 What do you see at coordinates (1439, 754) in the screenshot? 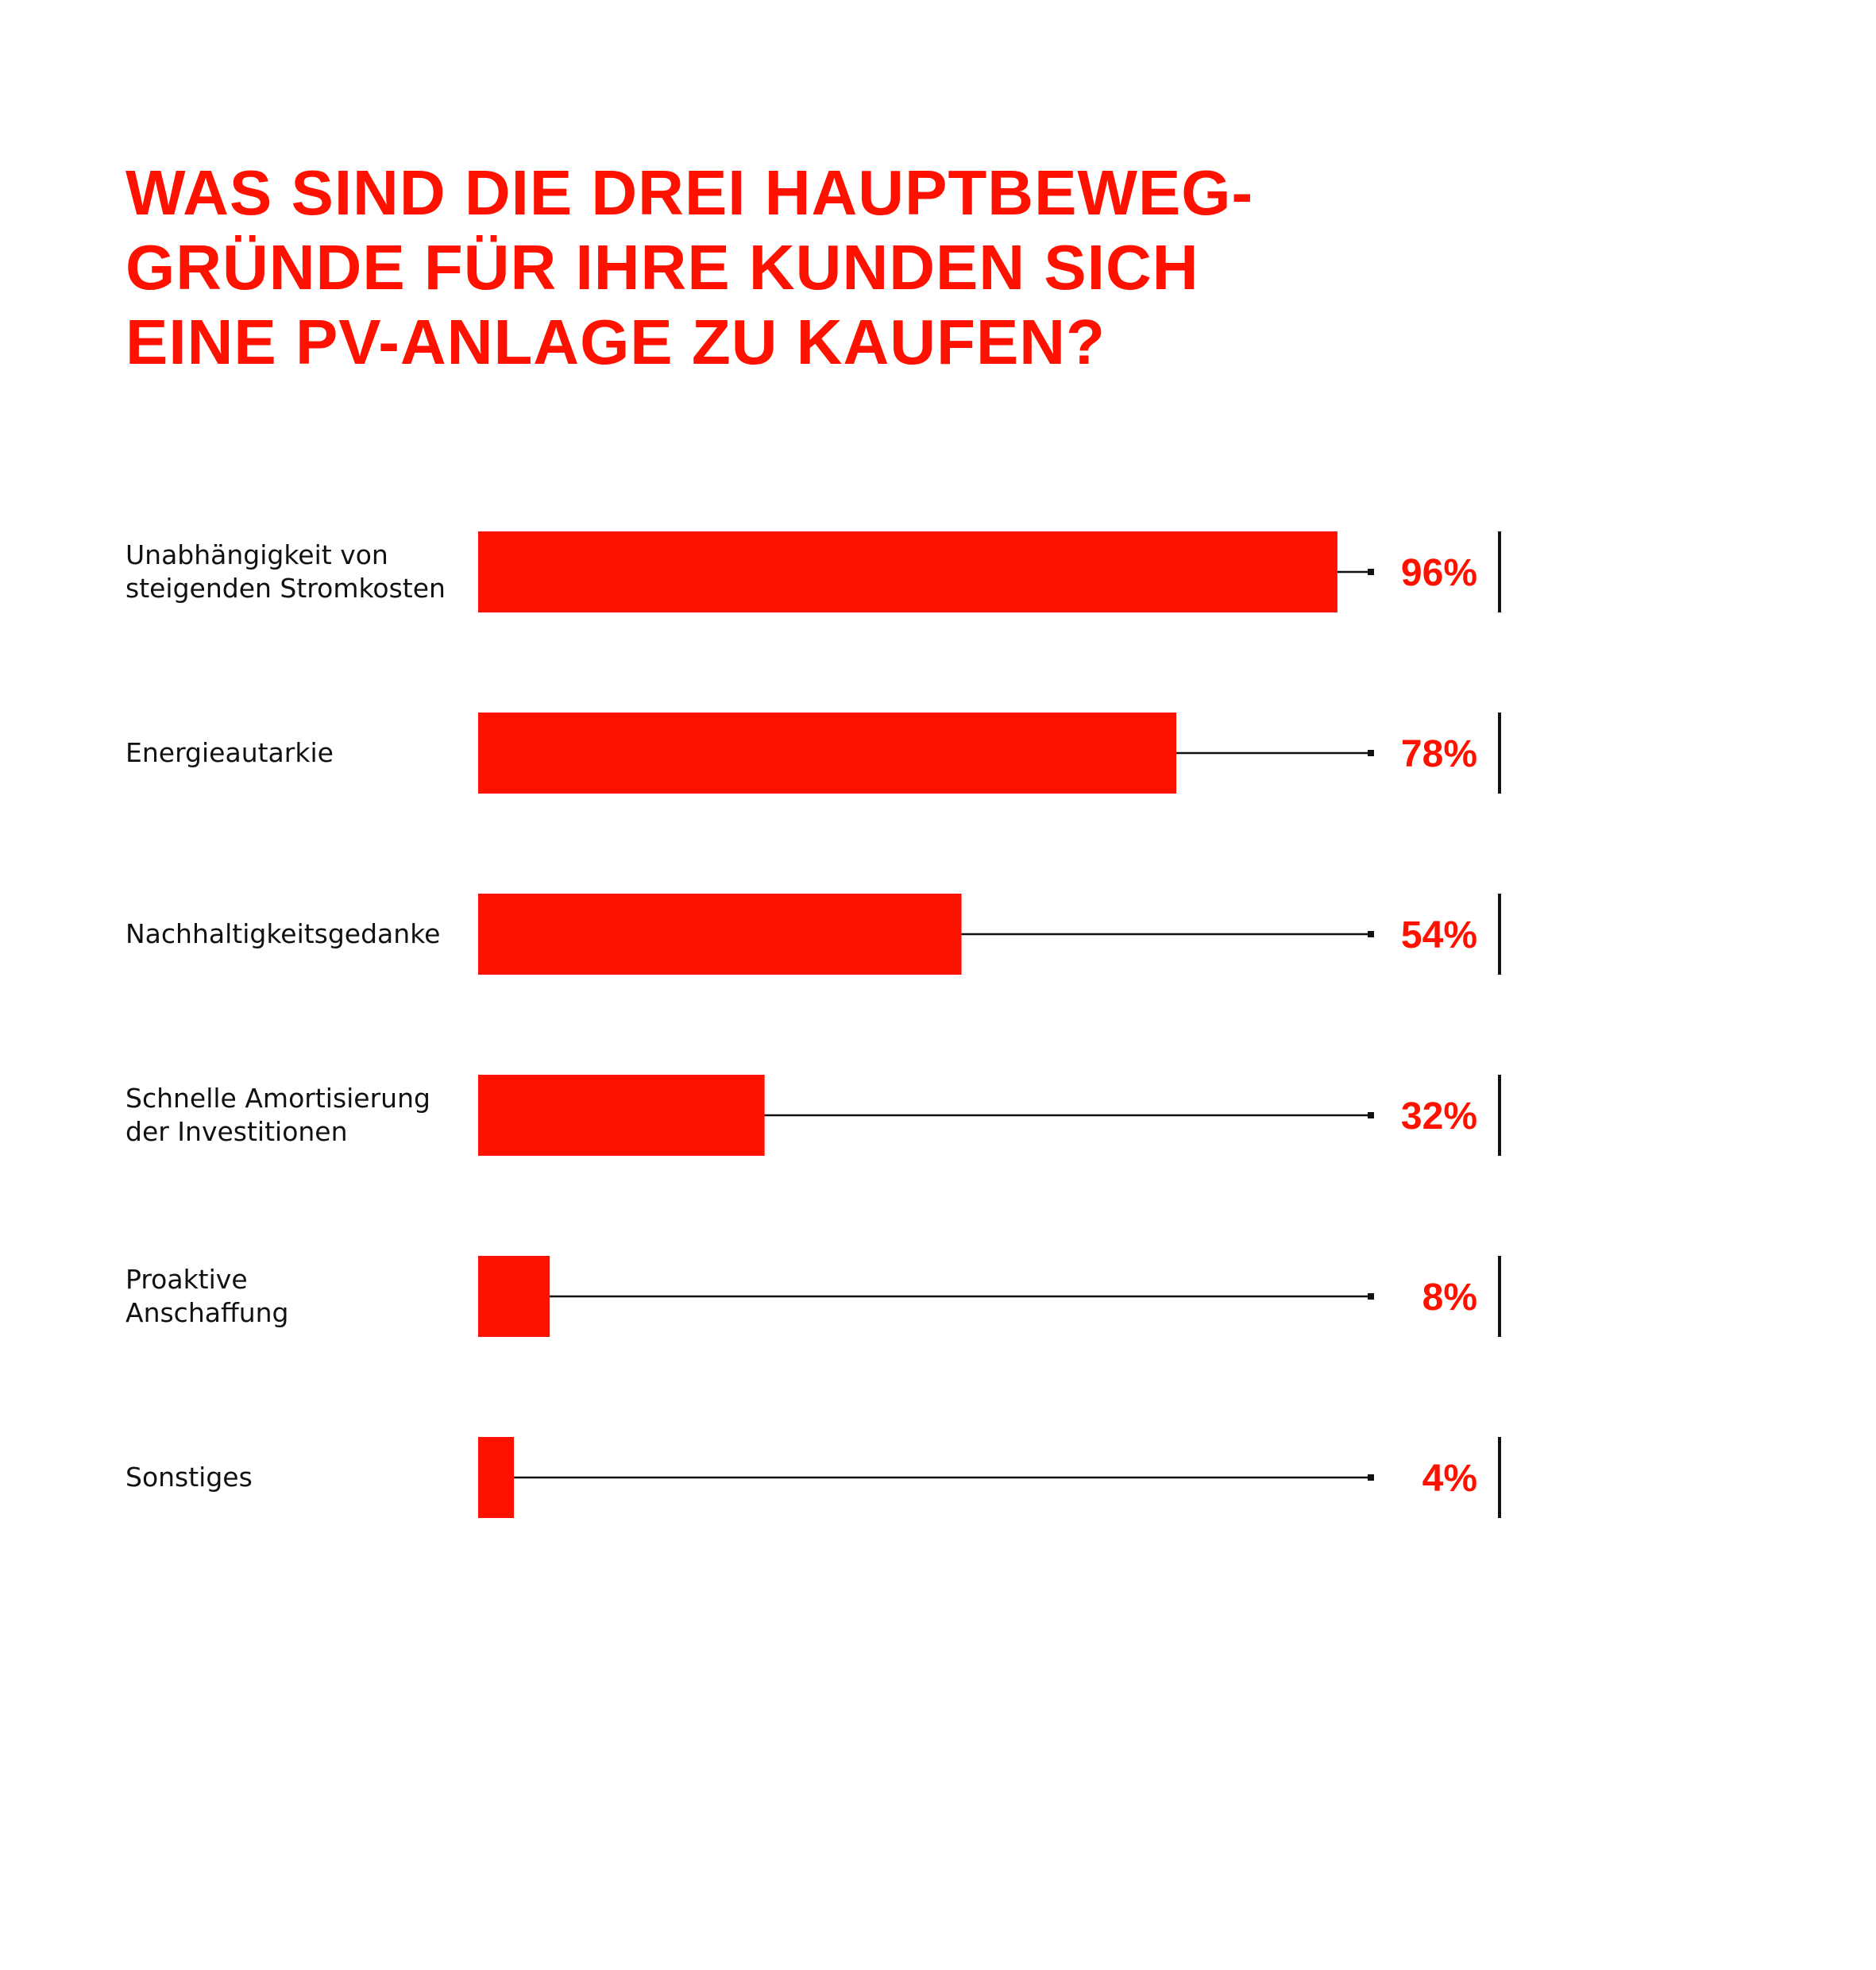
I see `value-label: 78%` at bounding box center [1439, 754].